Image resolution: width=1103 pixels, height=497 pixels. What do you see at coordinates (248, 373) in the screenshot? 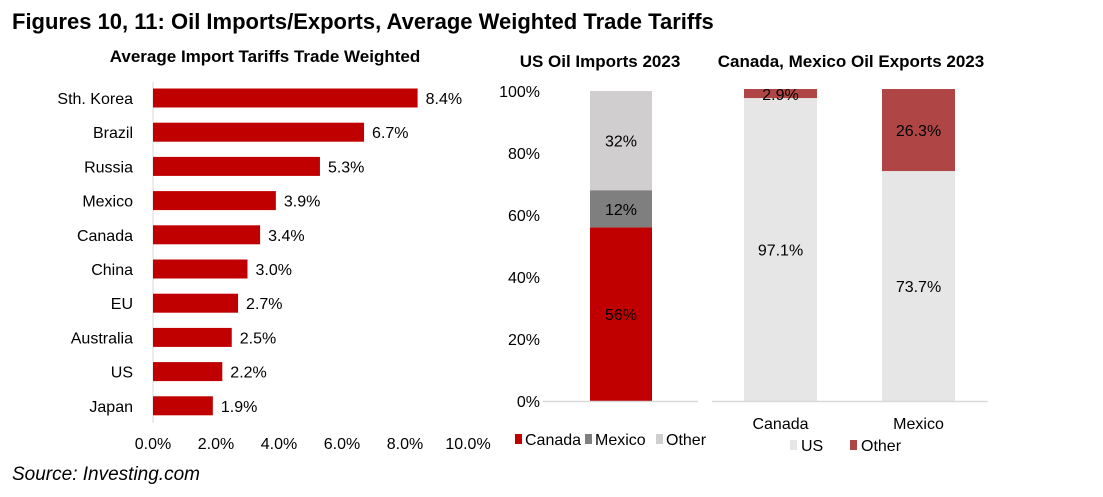
I see `data-label: 2.2%` at bounding box center [248, 373].